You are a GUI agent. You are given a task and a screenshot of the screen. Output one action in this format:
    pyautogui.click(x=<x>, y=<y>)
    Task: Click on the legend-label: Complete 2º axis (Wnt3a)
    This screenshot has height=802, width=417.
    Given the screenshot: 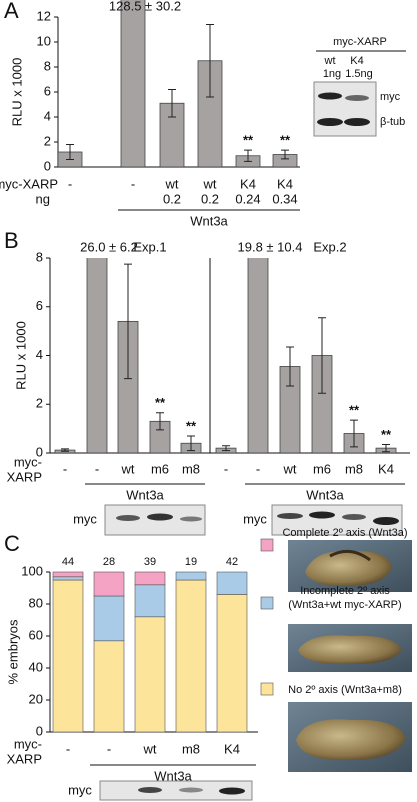 What is the action you would take?
    pyautogui.click(x=344, y=533)
    